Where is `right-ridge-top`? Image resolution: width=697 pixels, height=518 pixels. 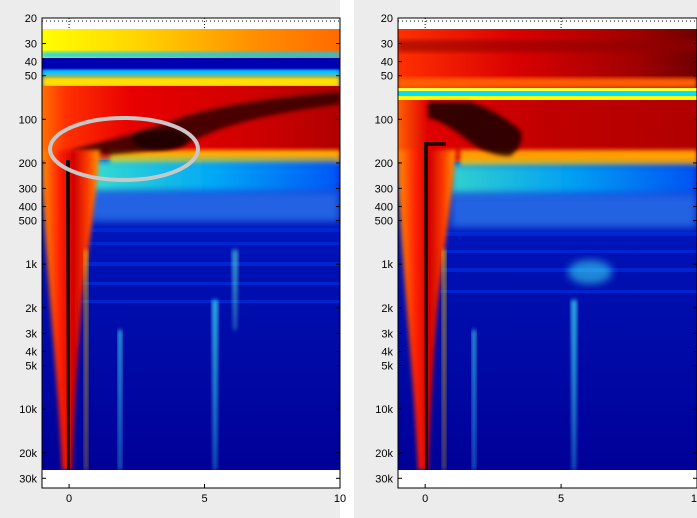
right-ridge-top is located at coordinates (436, 144).